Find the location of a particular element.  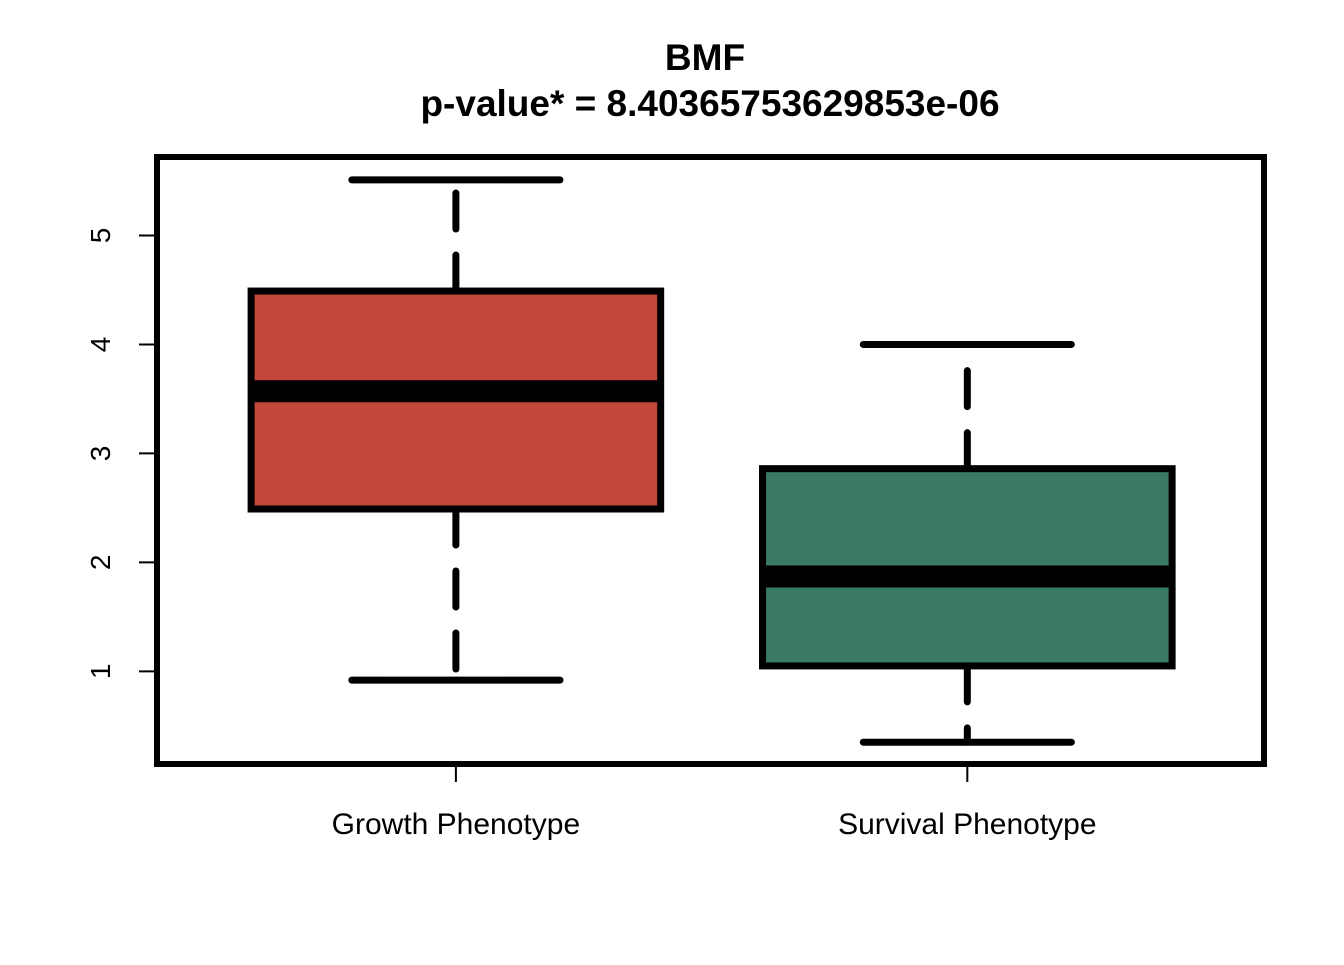

y-tick-label: 1 is located at coordinates (100, 672).